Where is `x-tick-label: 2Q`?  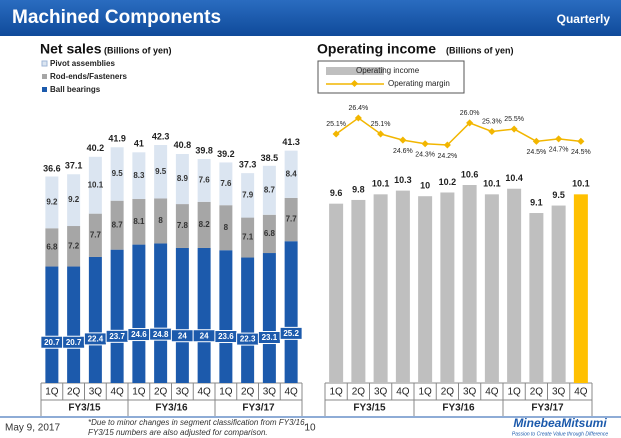 x-tick-label: 2Q is located at coordinates (359, 392).